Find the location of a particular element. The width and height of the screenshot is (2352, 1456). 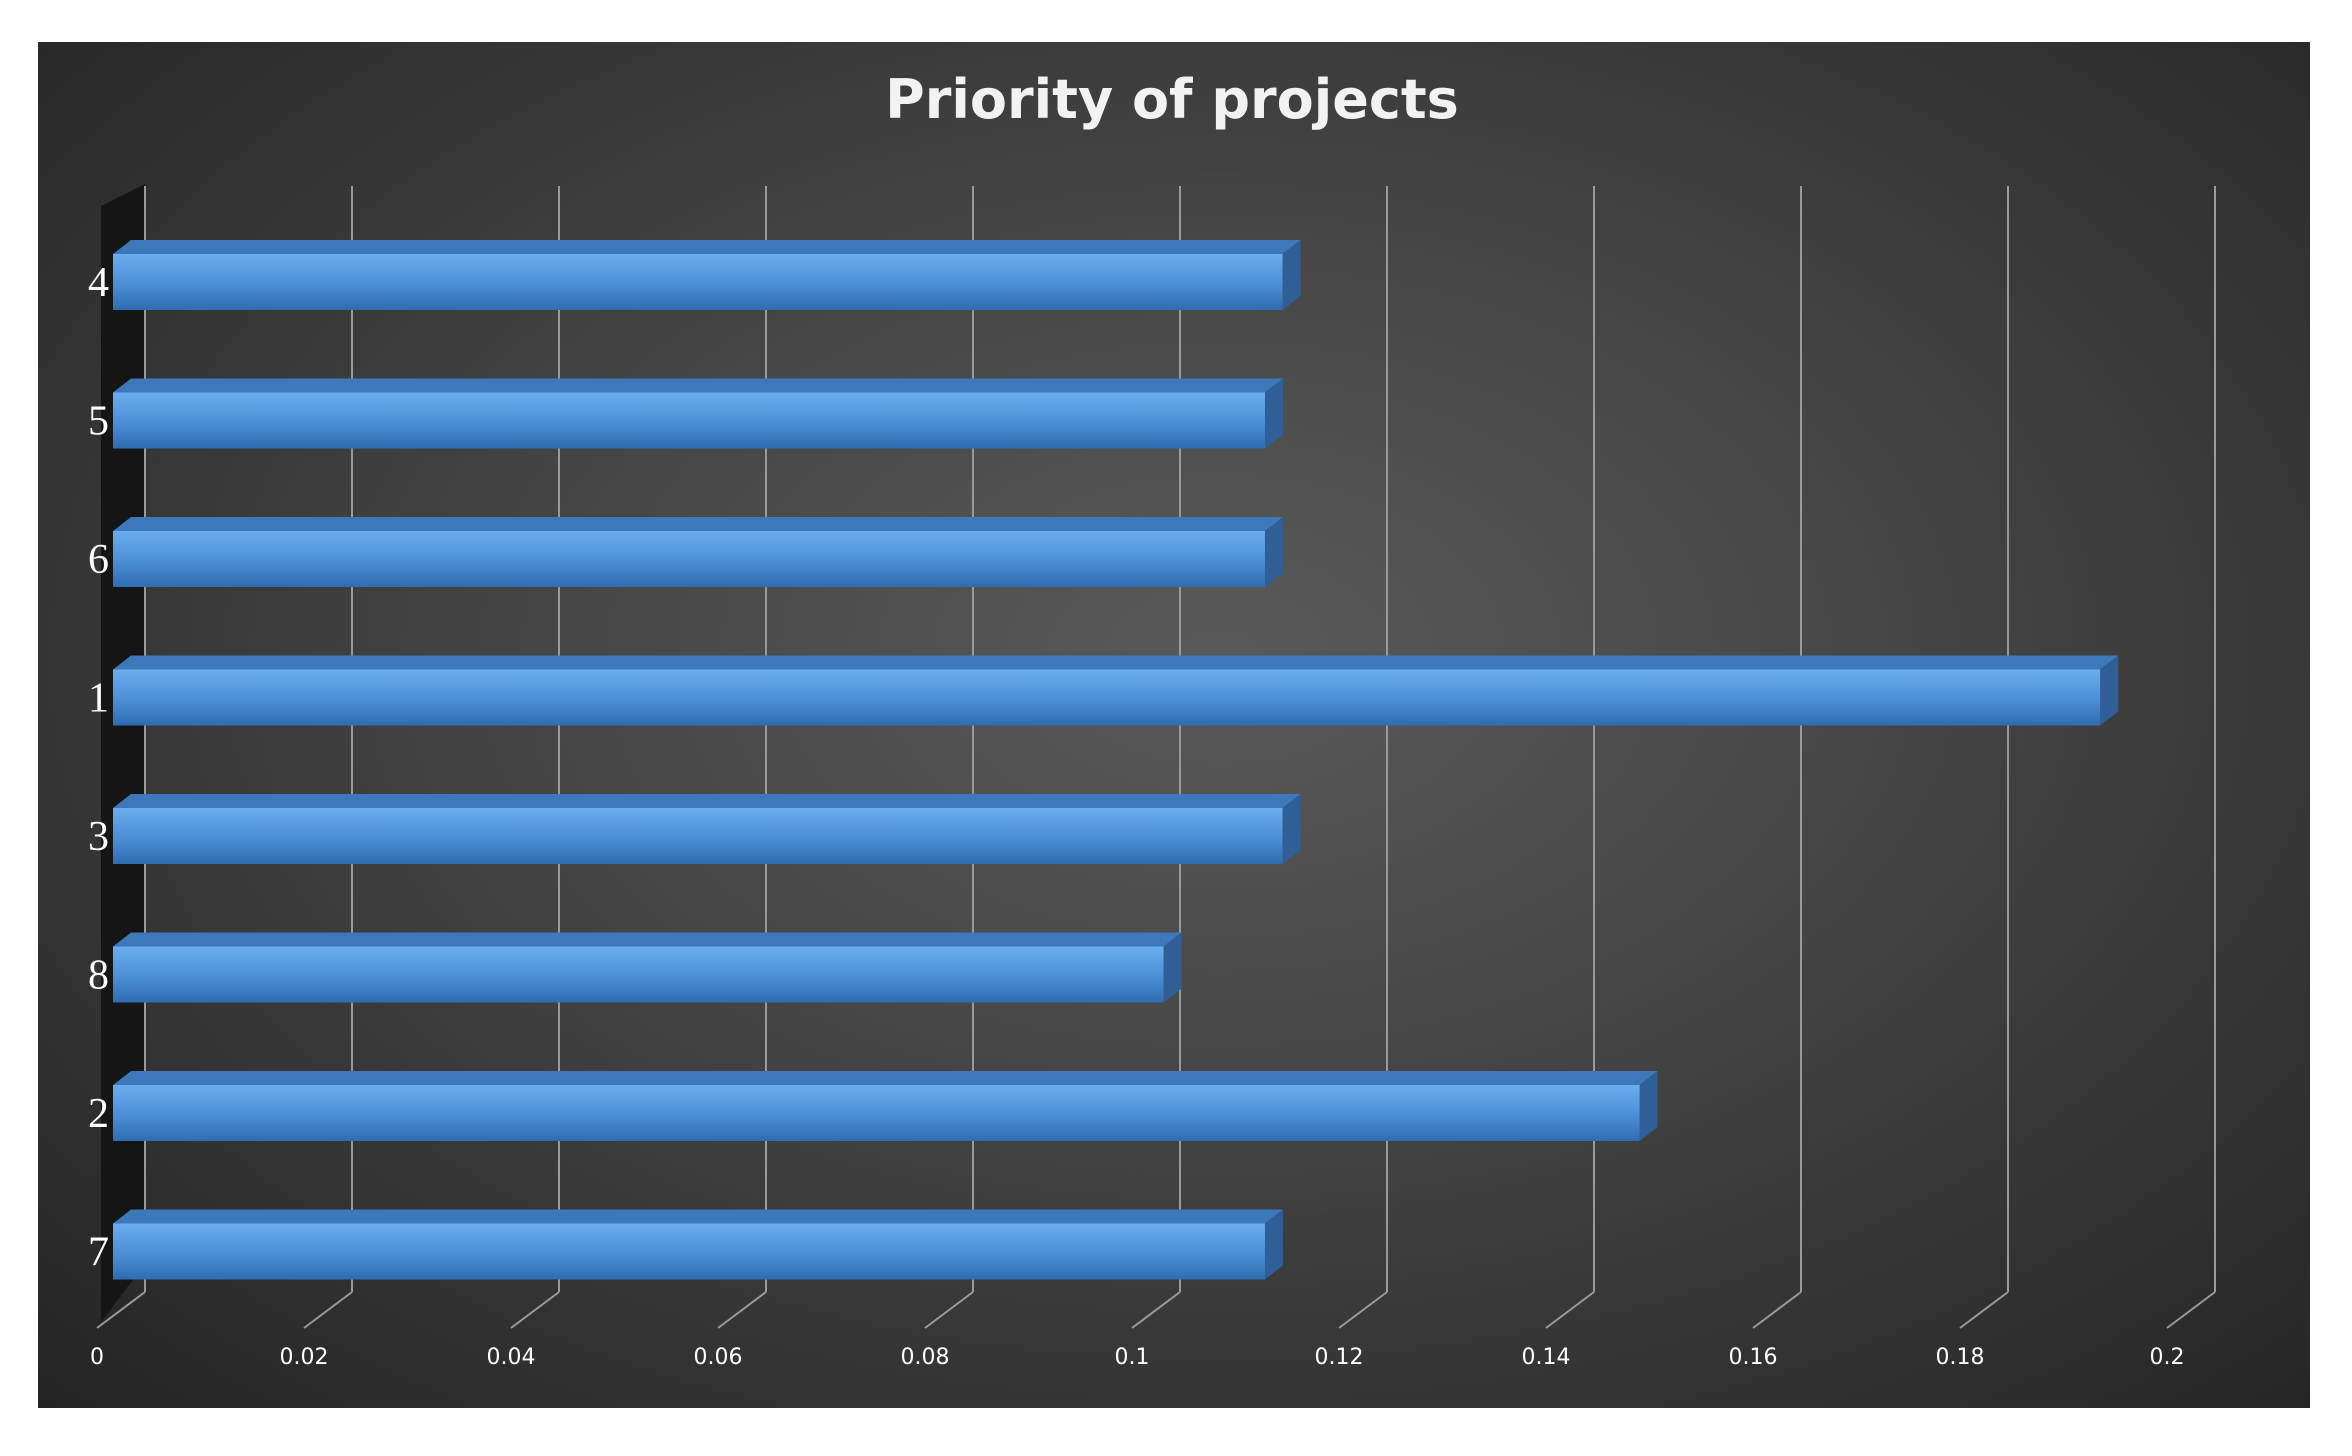

category-label: 5 is located at coordinates (98, 422).